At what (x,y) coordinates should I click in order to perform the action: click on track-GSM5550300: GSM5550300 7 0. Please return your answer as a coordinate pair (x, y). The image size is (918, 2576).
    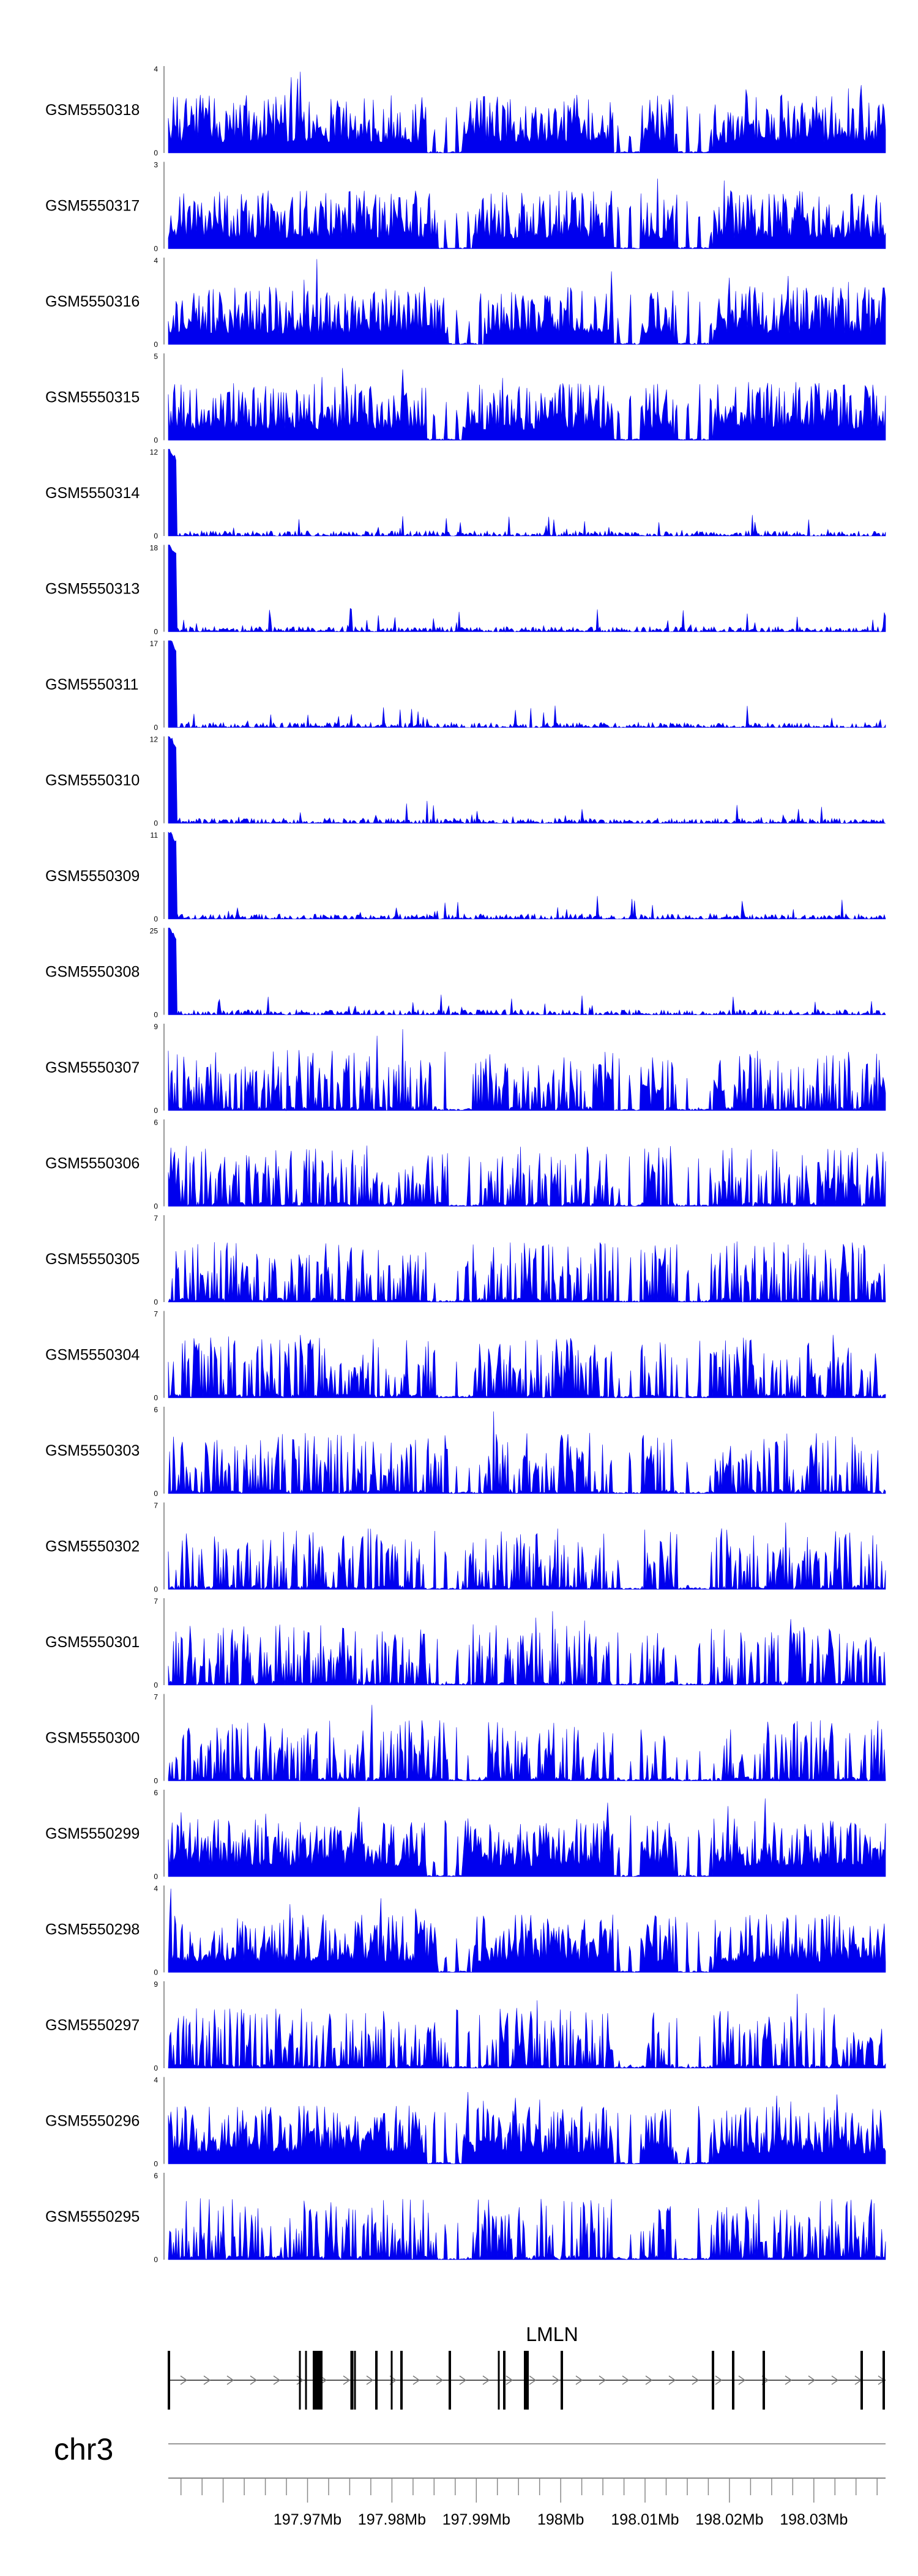
    Looking at the image, I should click on (465, 1739).